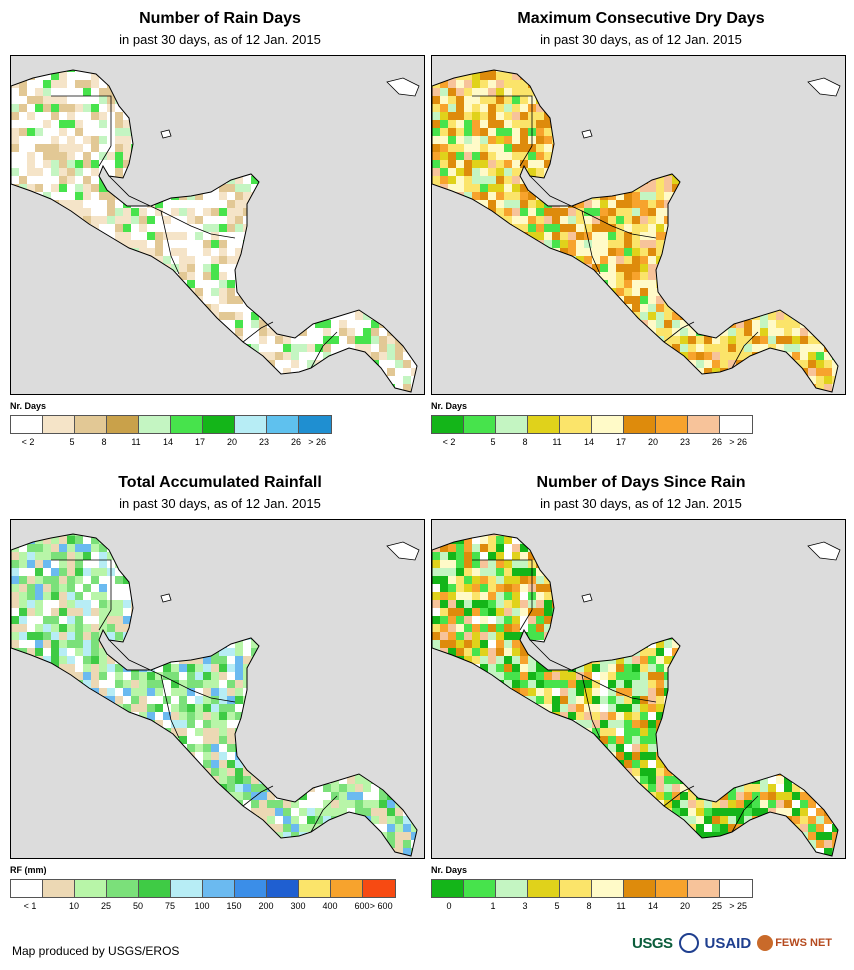  Describe the element at coordinates (74, 906) in the screenshot. I see `legend-label: 10` at that location.